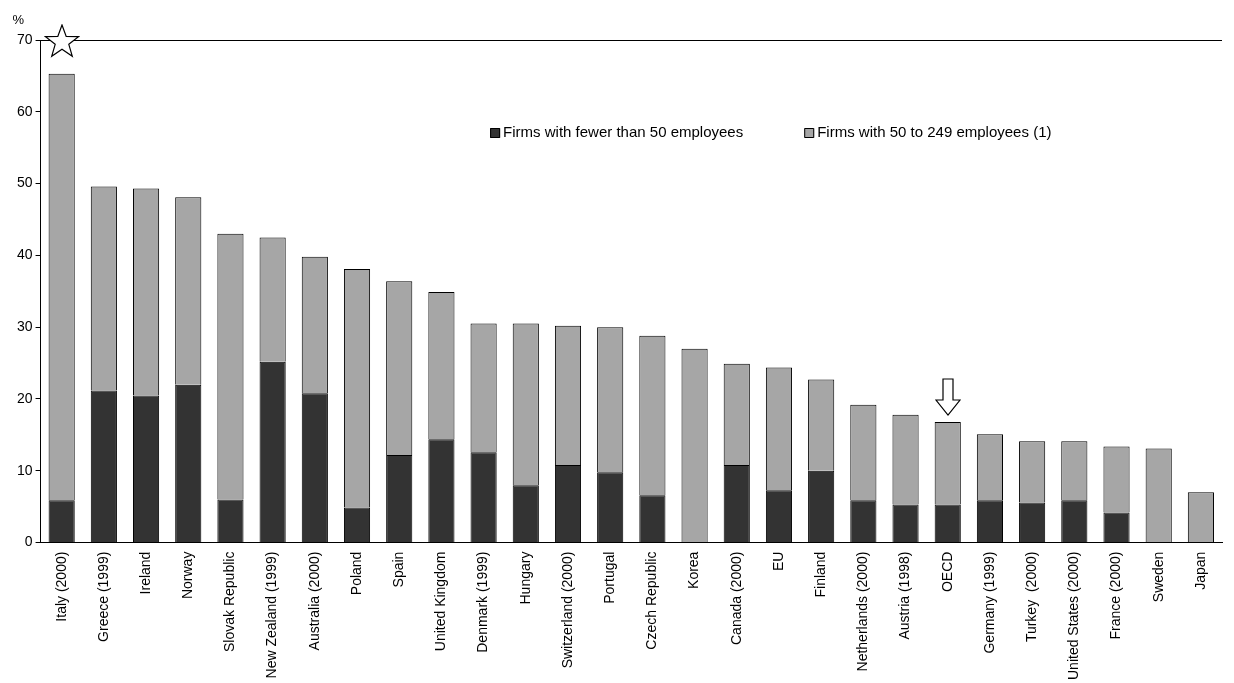 The height and width of the screenshot is (683, 1234). Describe the element at coordinates (229, 601) in the screenshot. I see `x-tick-label: Slovak Republic` at that location.